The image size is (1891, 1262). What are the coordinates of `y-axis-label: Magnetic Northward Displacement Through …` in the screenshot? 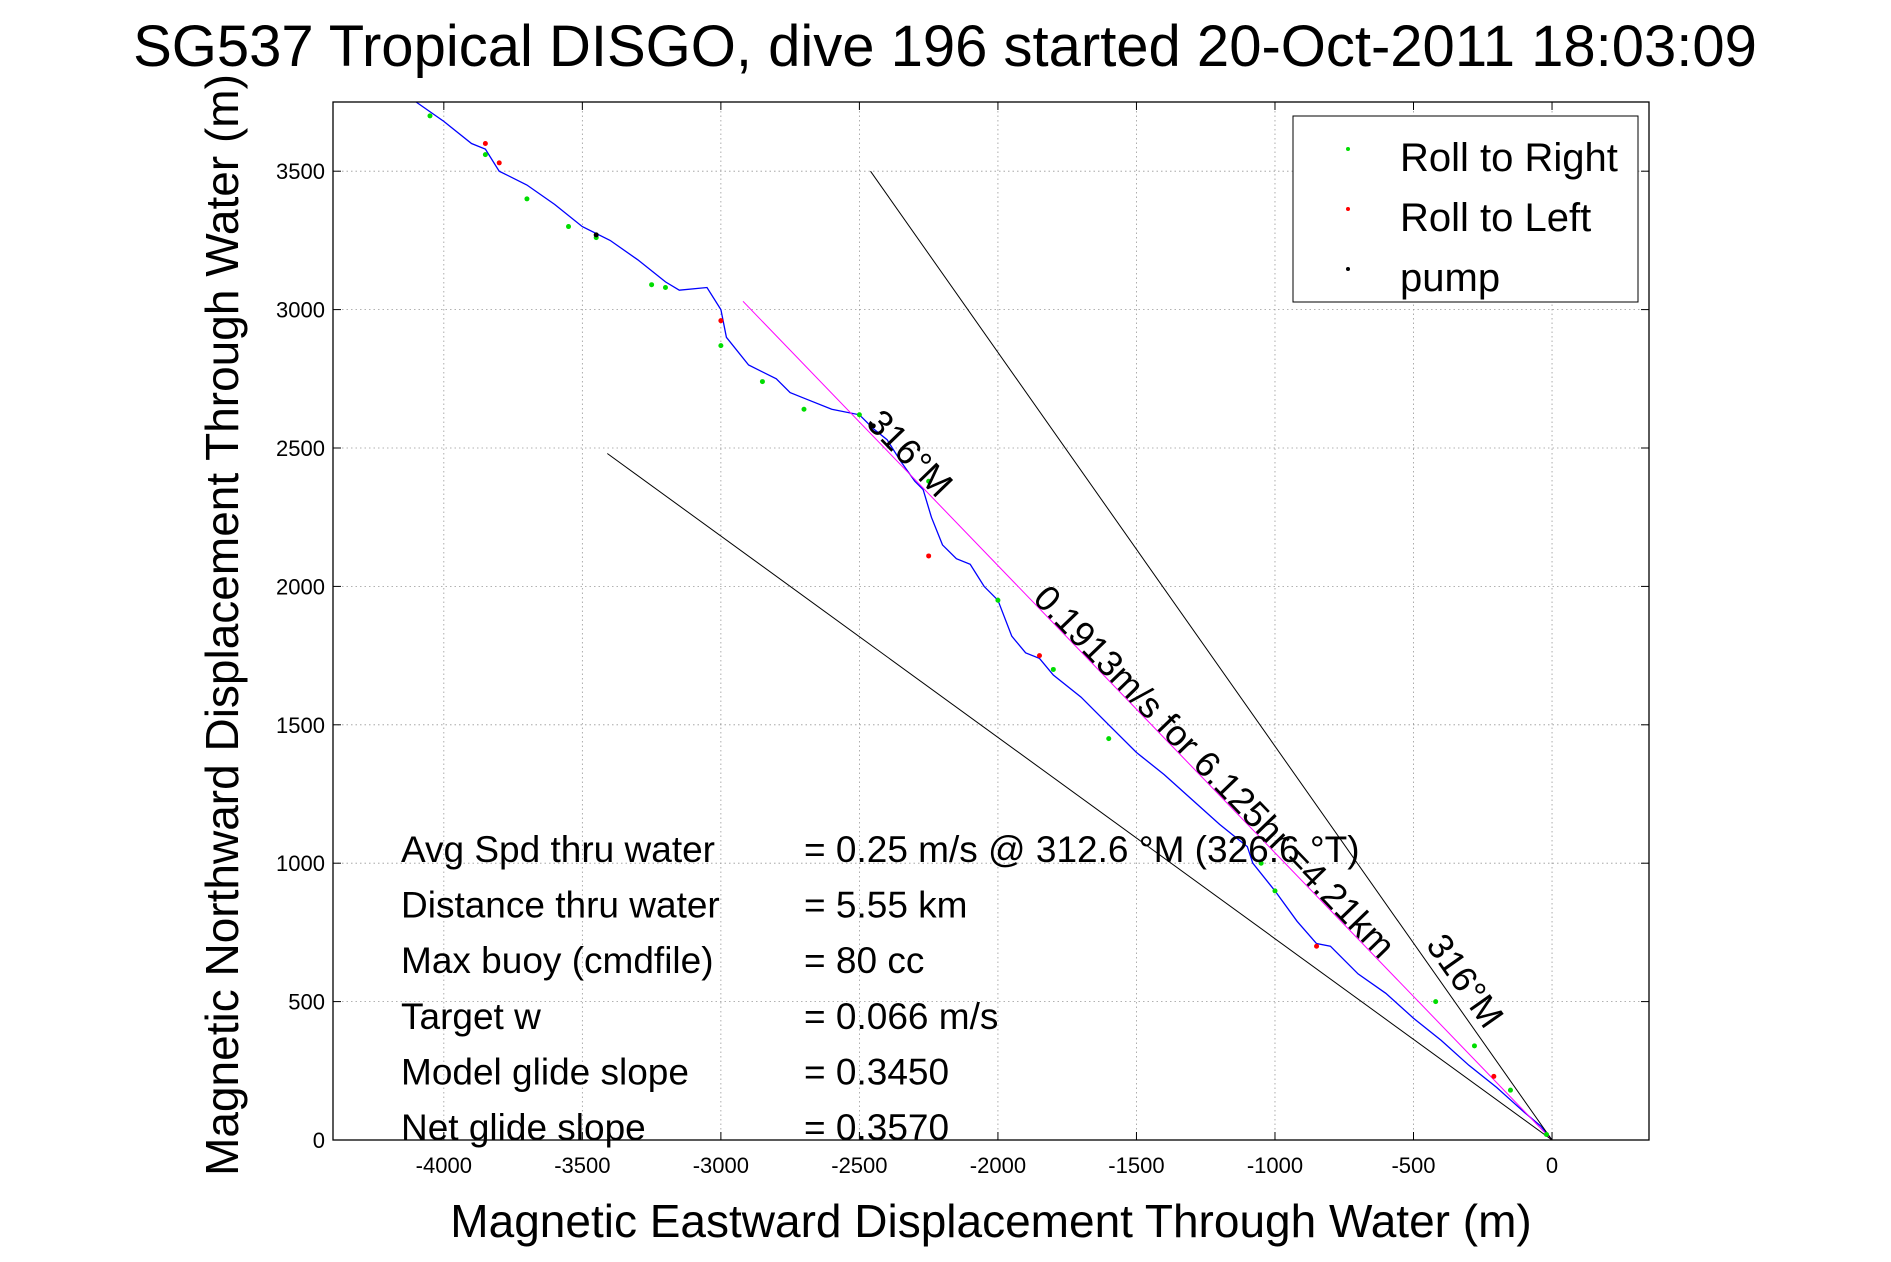 It's located at (222, 625).